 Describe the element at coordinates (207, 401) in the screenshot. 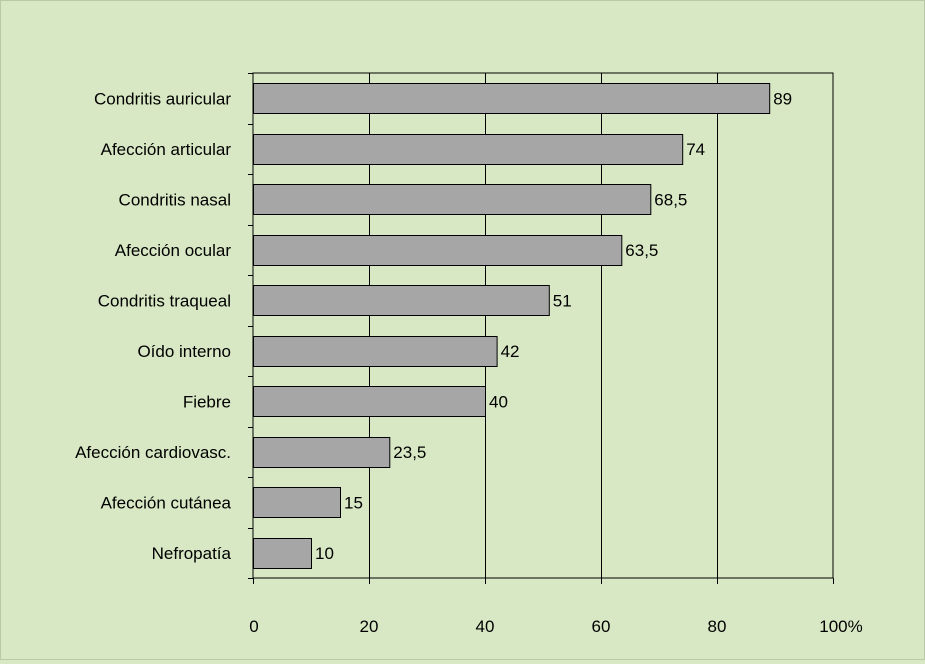

I see `category-label: Fiebre` at that location.